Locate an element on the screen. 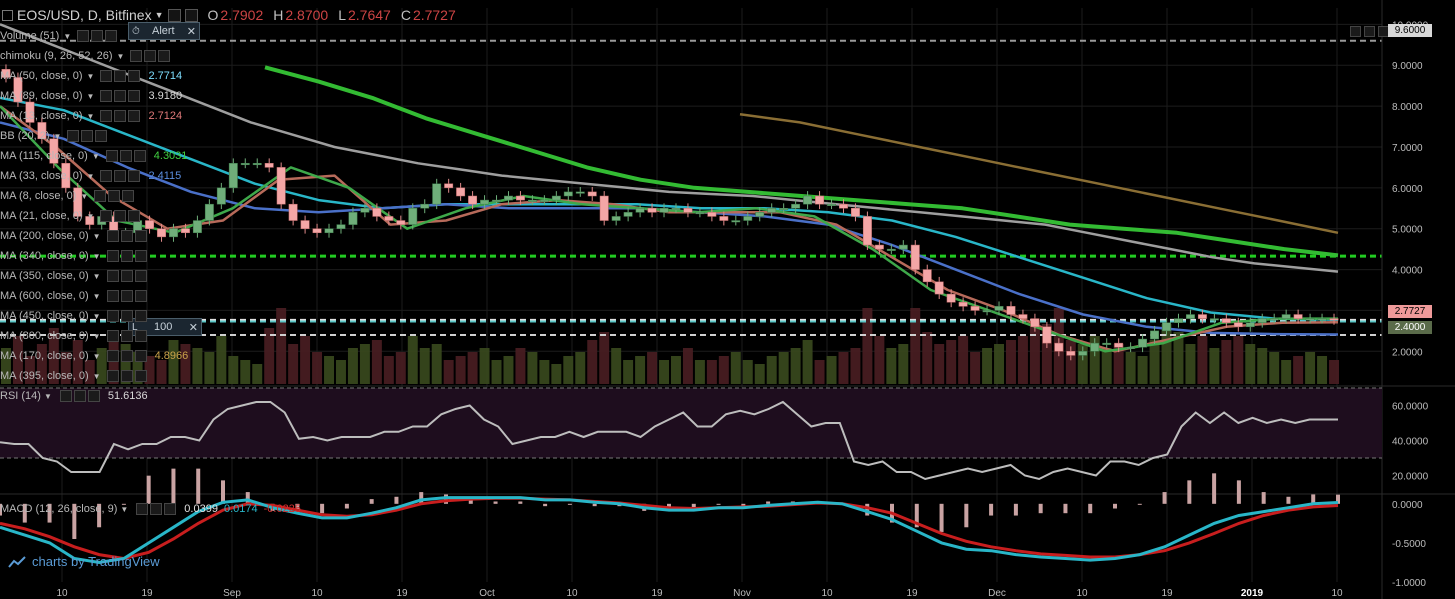 The height and width of the screenshot is (599, 1455). settings-icon is located at coordinates (174, 15).